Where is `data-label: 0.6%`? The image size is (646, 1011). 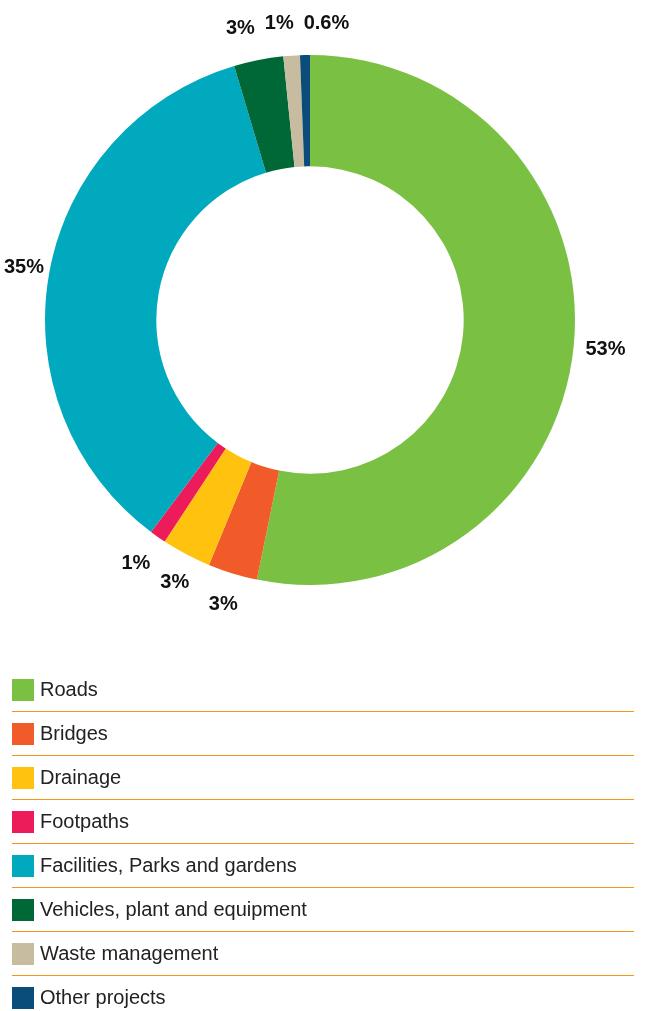 data-label: 0.6% is located at coordinates (326, 21).